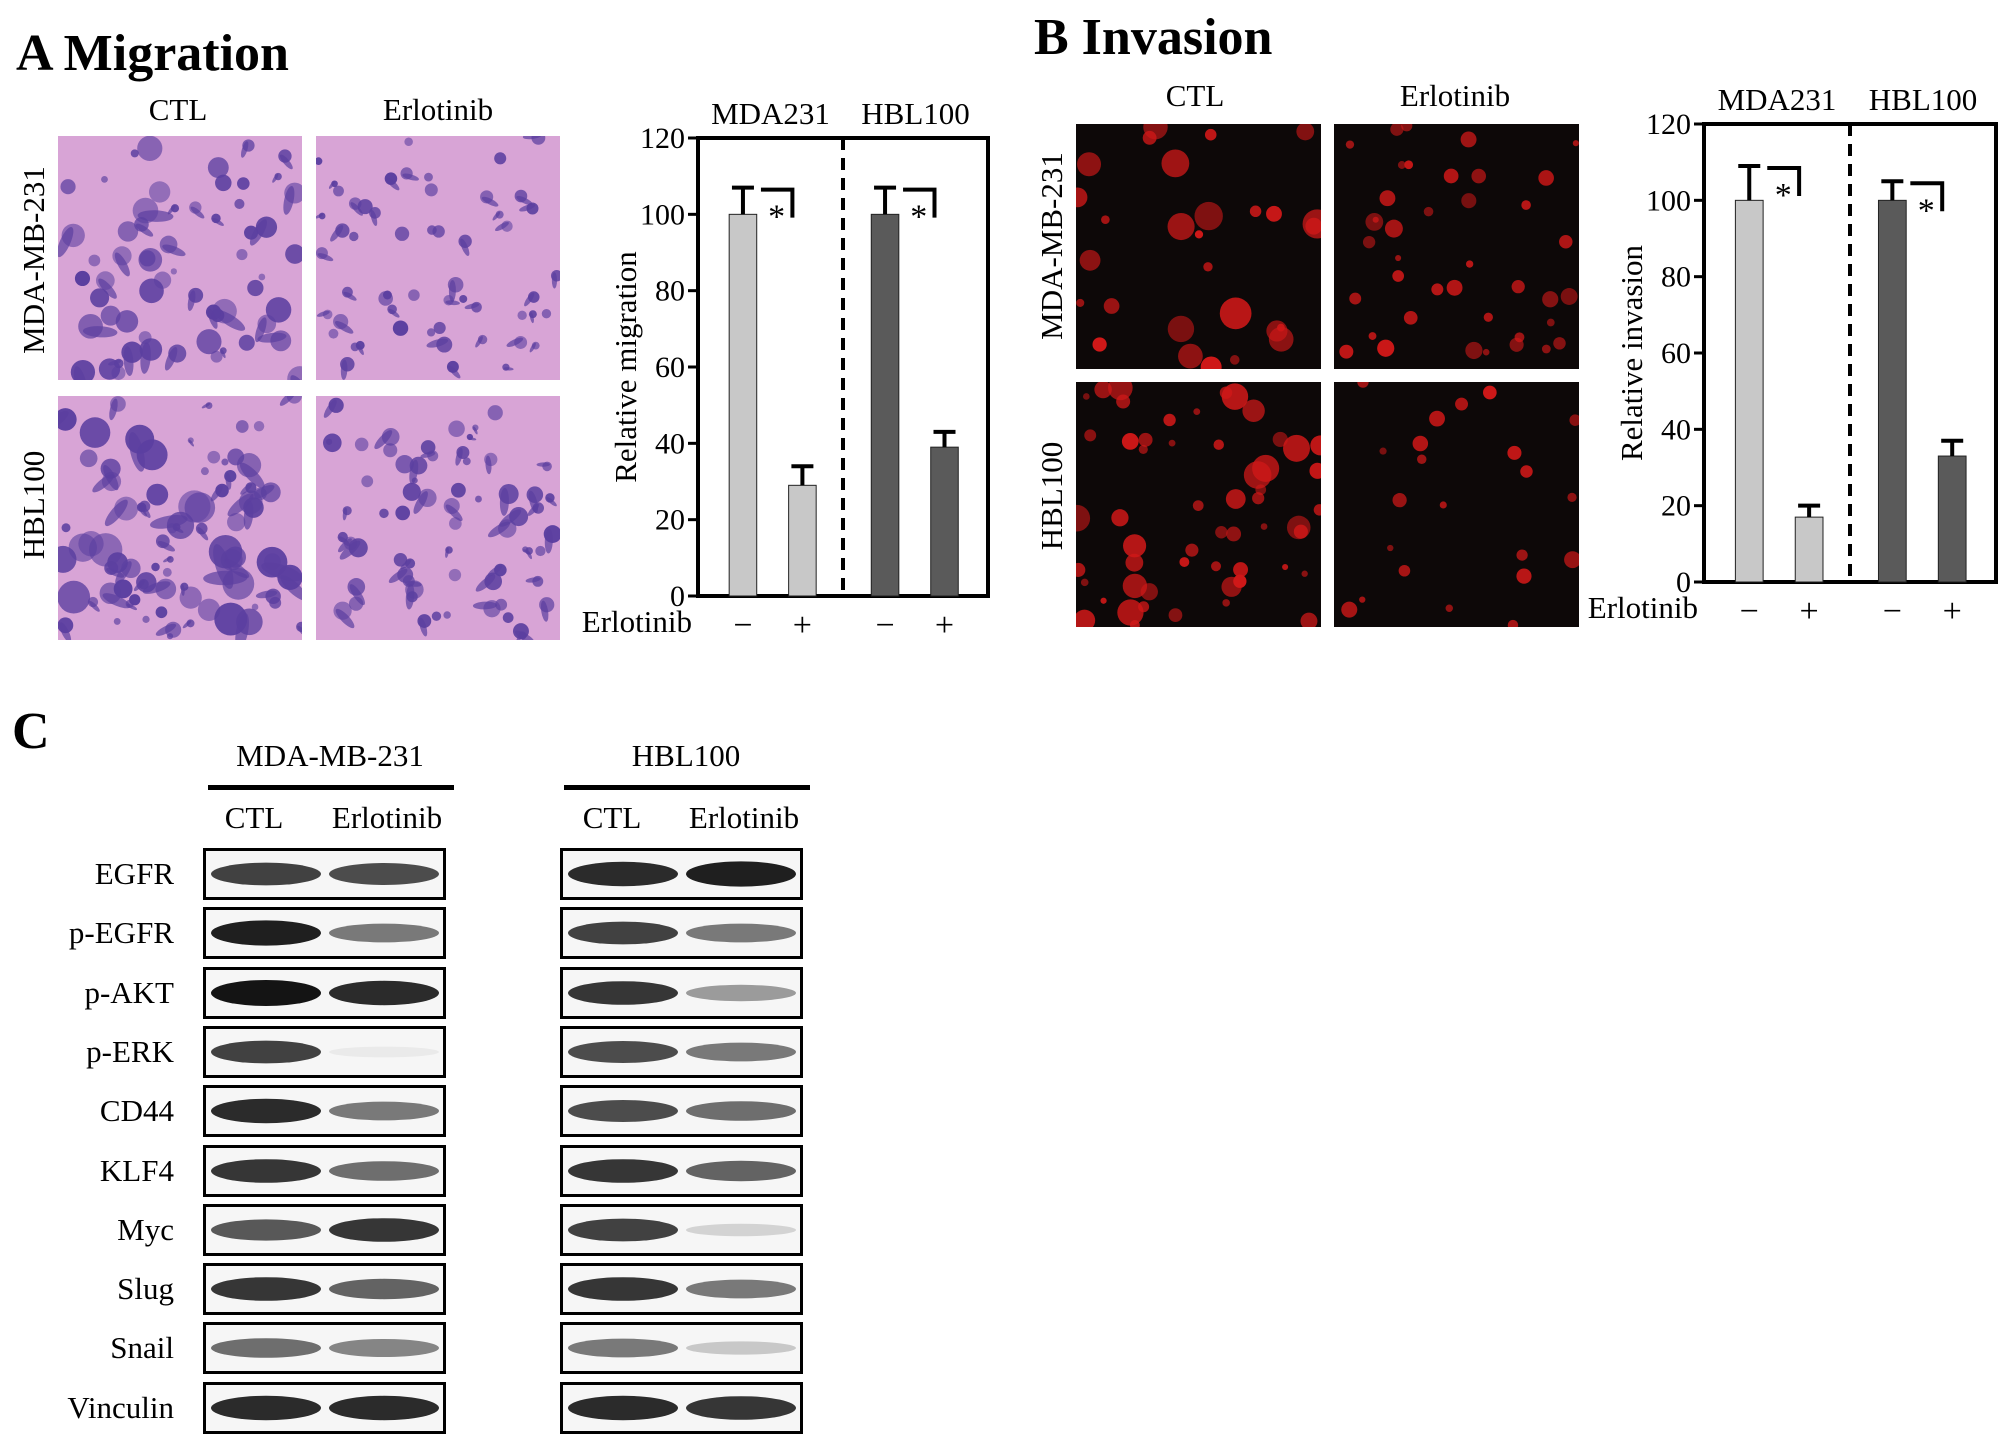  What do you see at coordinates (331, 787) in the screenshot?
I see `wb-group-mda-line` at bounding box center [331, 787].